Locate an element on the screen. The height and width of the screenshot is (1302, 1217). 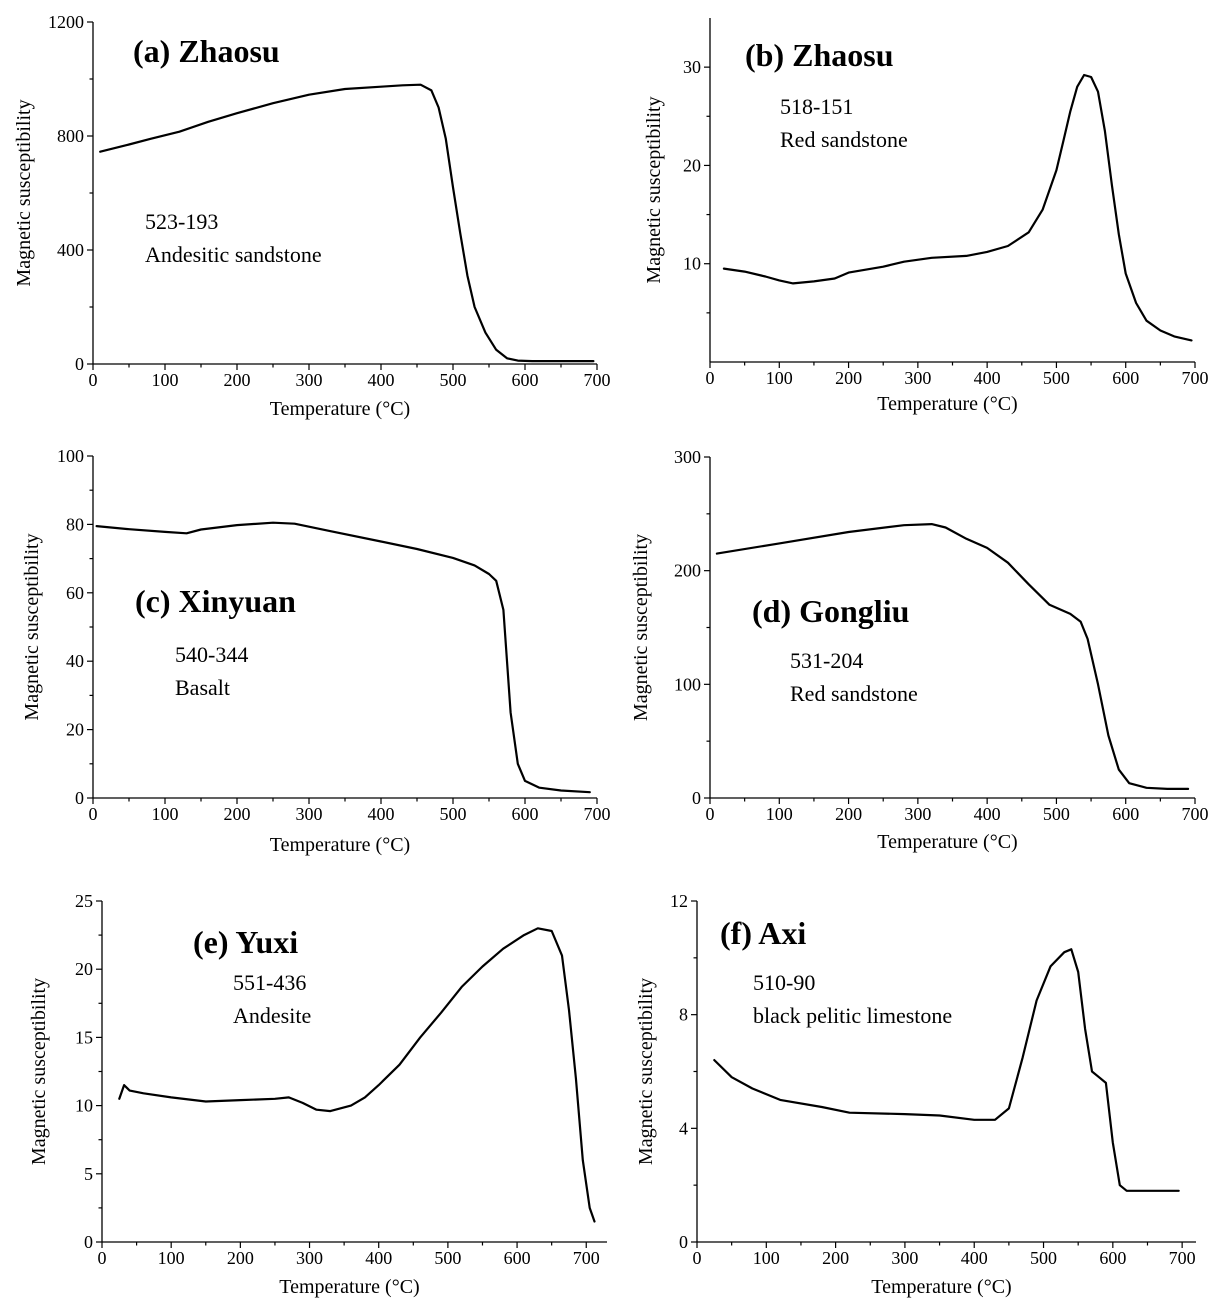
panel-title: (e) Yuxi is located at coordinates (245, 942).